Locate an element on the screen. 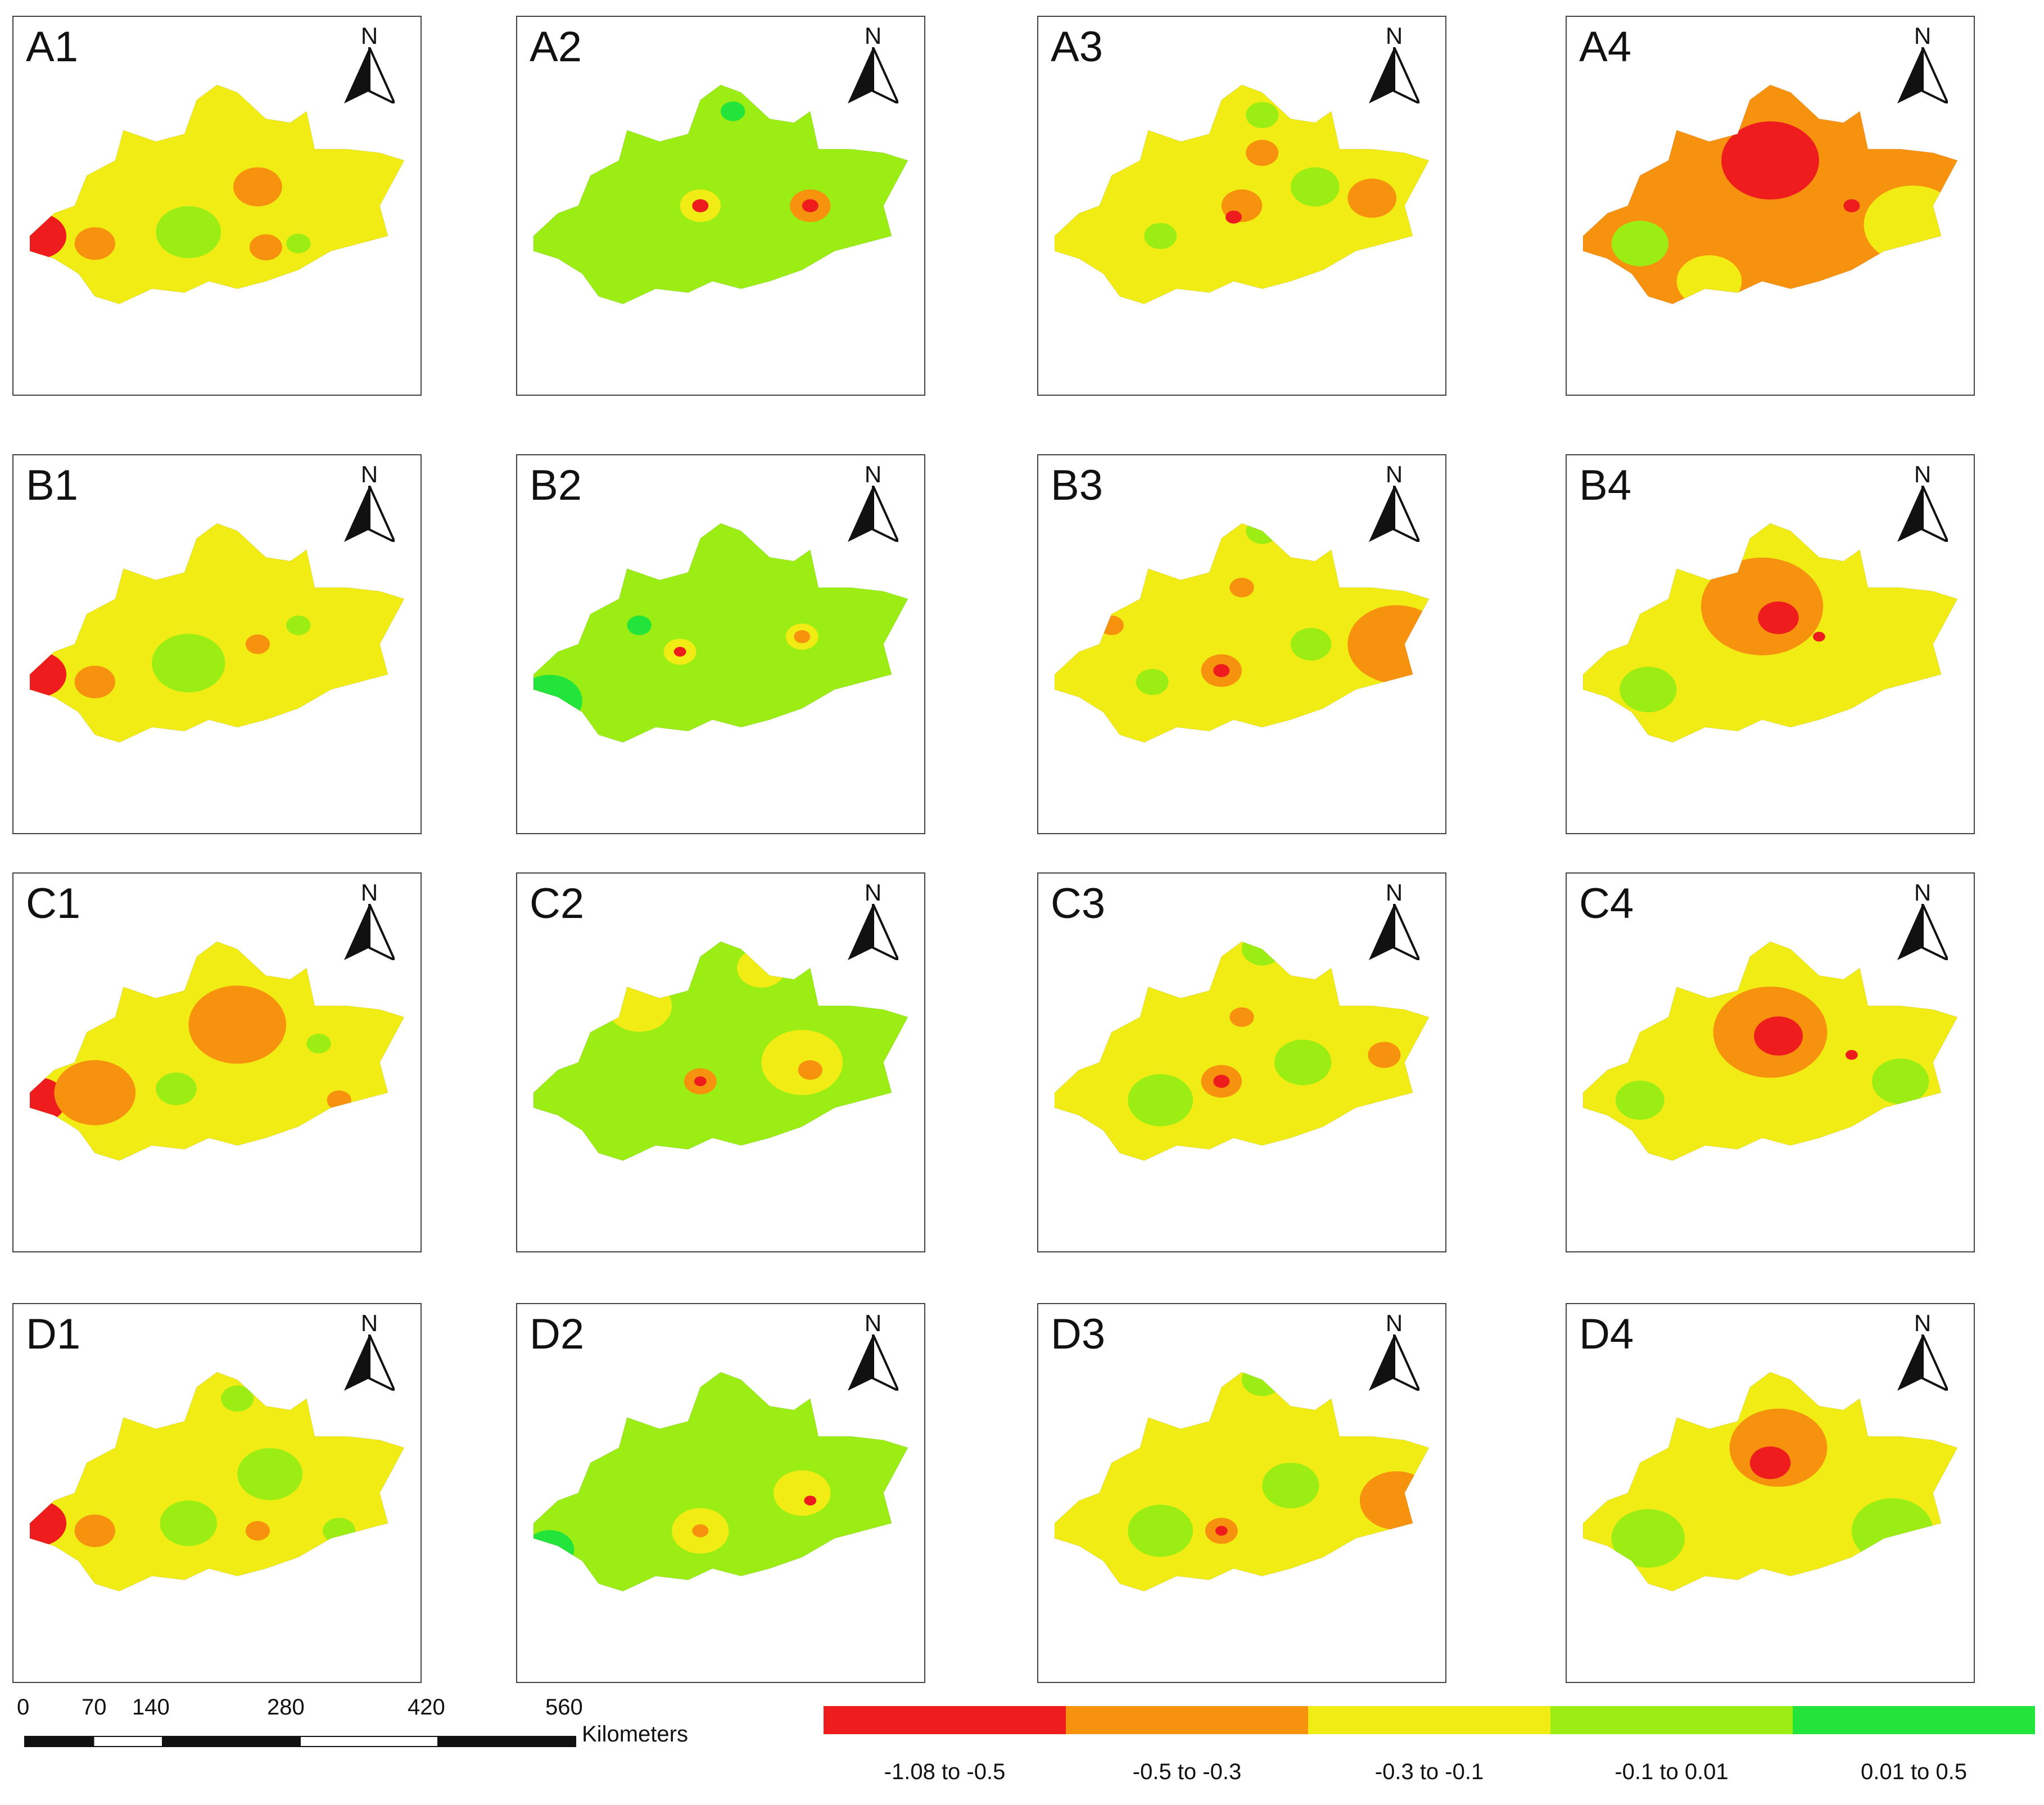 The width and height of the screenshot is (2044, 1805). legend-swatch-c1 is located at coordinates (945, 1720).